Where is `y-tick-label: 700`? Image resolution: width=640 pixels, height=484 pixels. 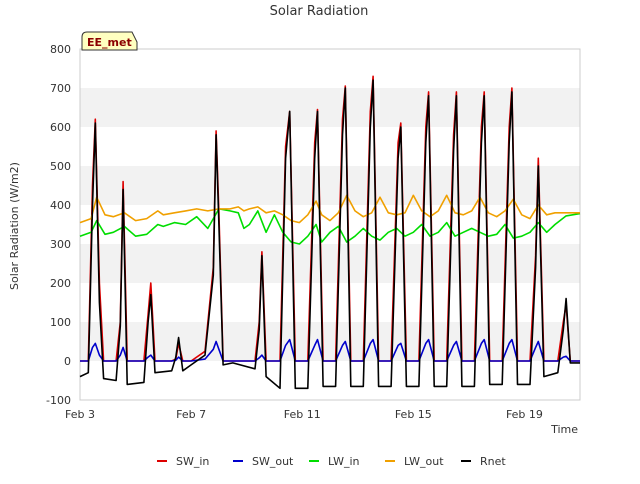
y-tick-label: 700 is located at coordinates (60, 88).